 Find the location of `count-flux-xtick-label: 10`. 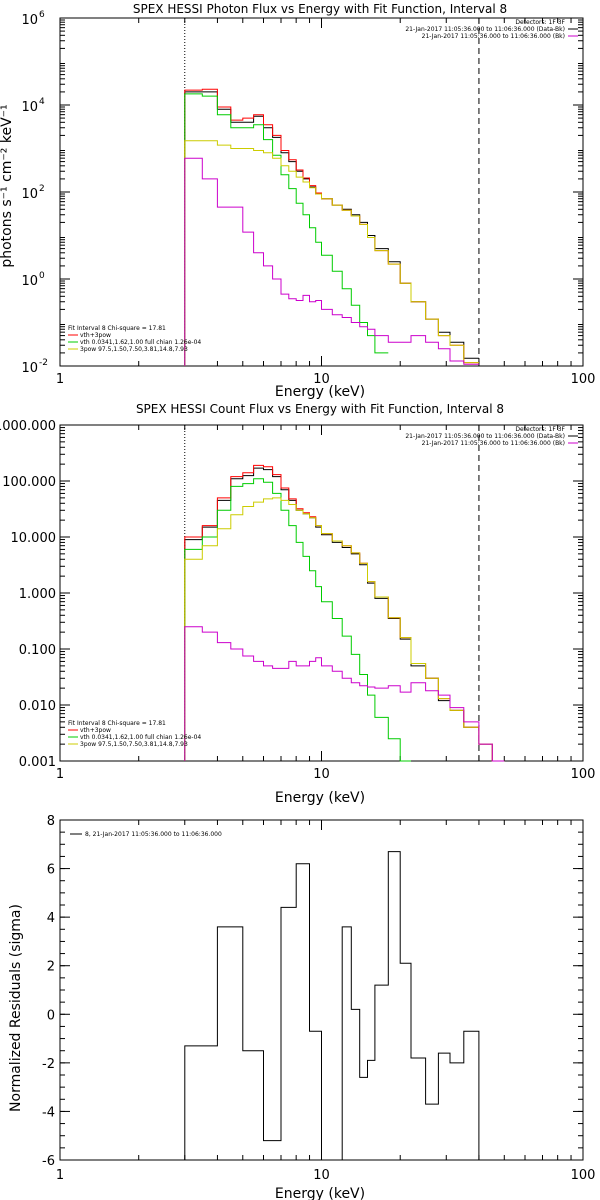

count-flux-xtick-label: 10 is located at coordinates (321, 774).